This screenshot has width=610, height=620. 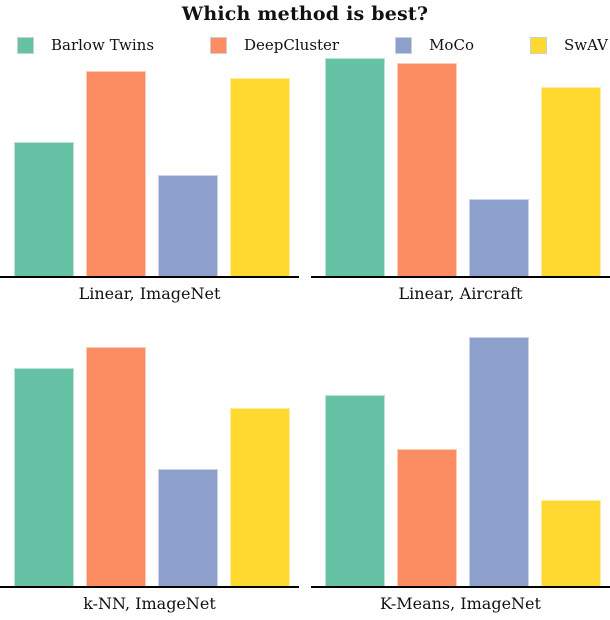 I want to click on legend-label: SwAV, so click(x=585, y=45).